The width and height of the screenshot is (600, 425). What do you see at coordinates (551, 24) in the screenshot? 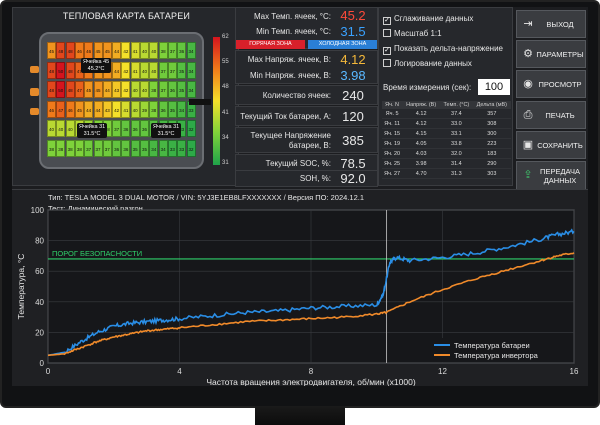
I see `exit-button: ⇥ ВЫХОД` at bounding box center [551, 24].